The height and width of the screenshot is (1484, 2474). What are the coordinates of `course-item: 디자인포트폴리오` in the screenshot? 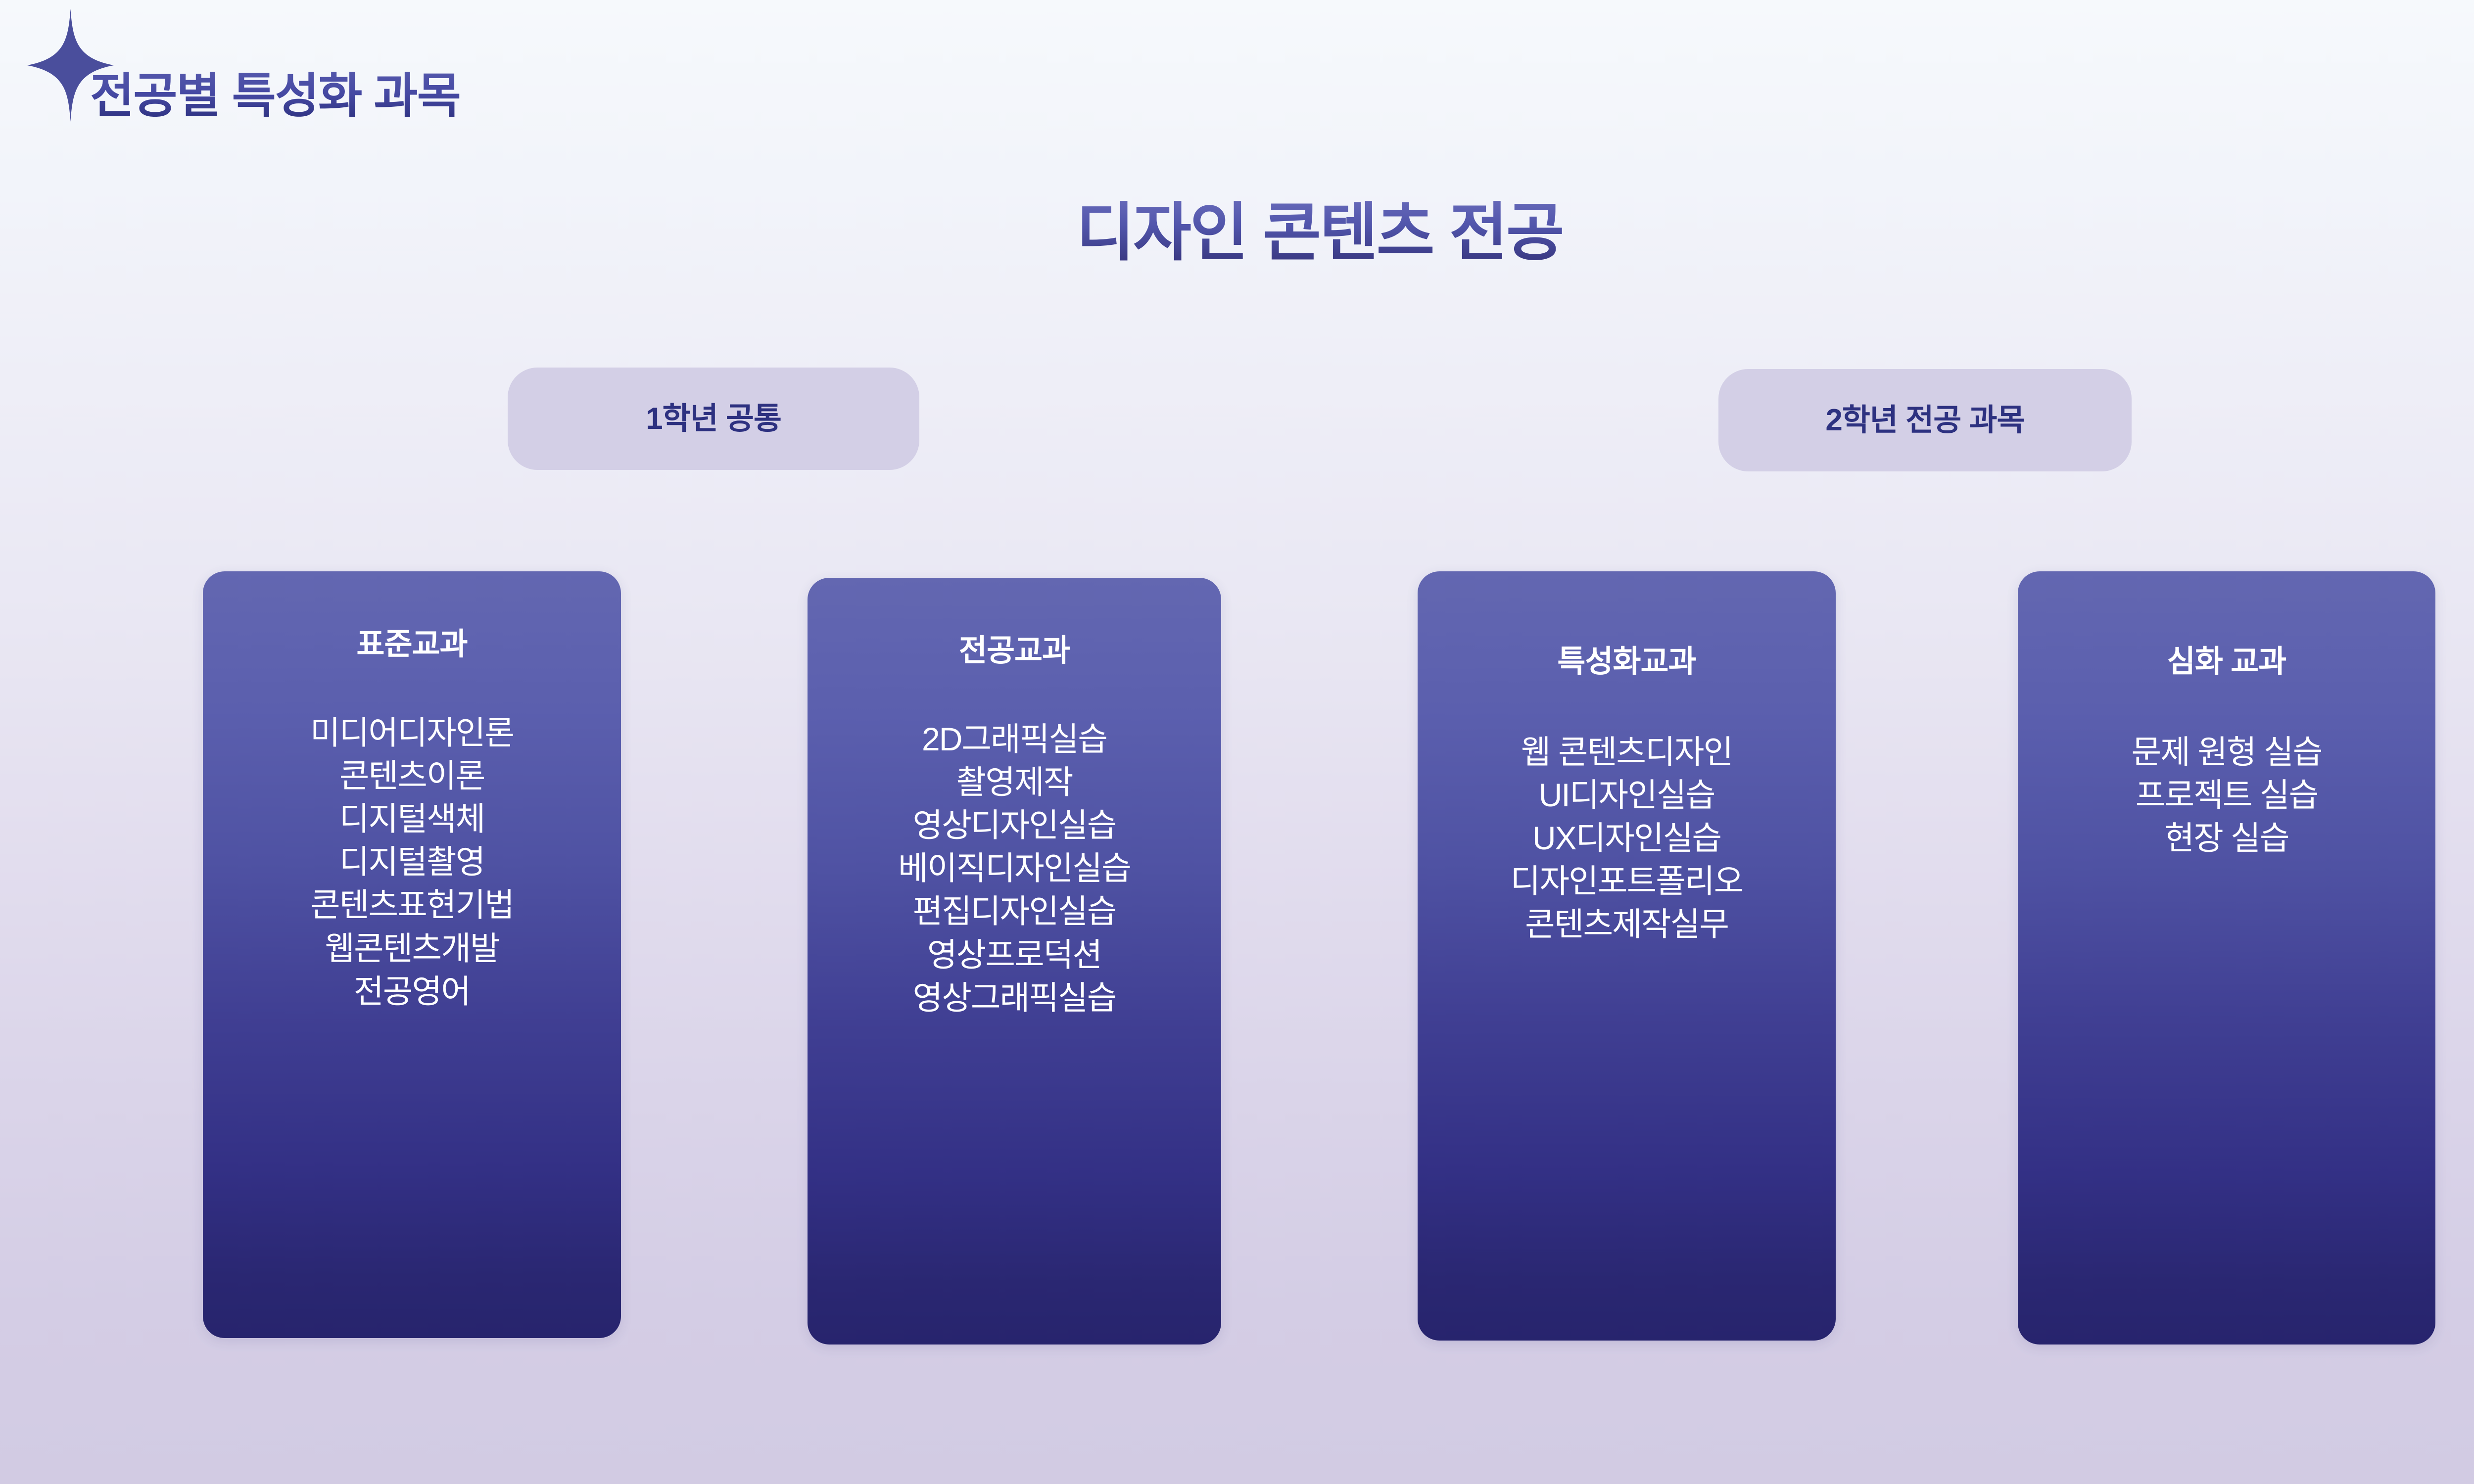 It's located at (1627, 881).